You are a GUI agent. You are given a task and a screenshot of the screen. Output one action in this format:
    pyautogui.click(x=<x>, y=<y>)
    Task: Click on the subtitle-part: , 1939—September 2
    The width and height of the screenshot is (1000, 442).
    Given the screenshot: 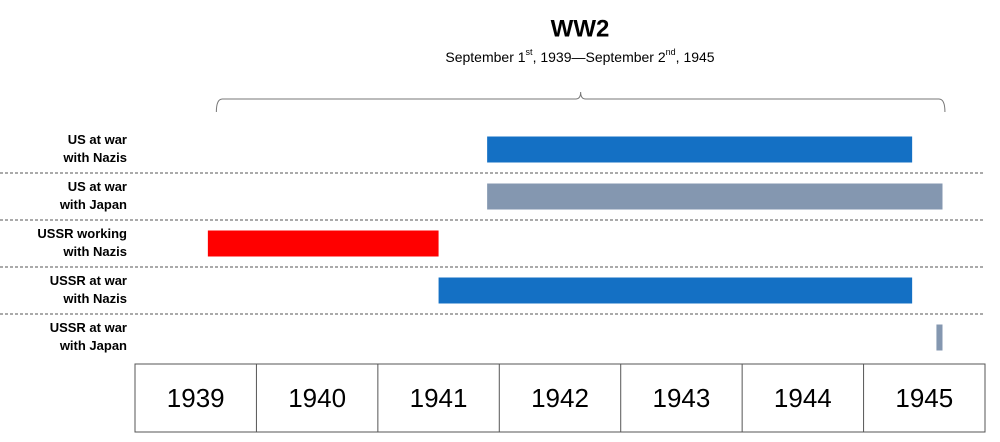 What is the action you would take?
    pyautogui.click(x=599, y=57)
    